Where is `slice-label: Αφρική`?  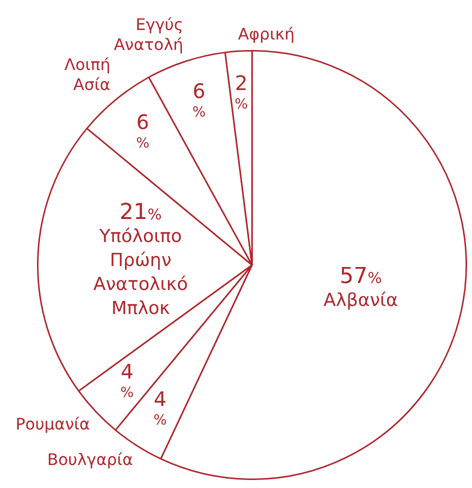
slice-label: Αφρική is located at coordinates (266, 34).